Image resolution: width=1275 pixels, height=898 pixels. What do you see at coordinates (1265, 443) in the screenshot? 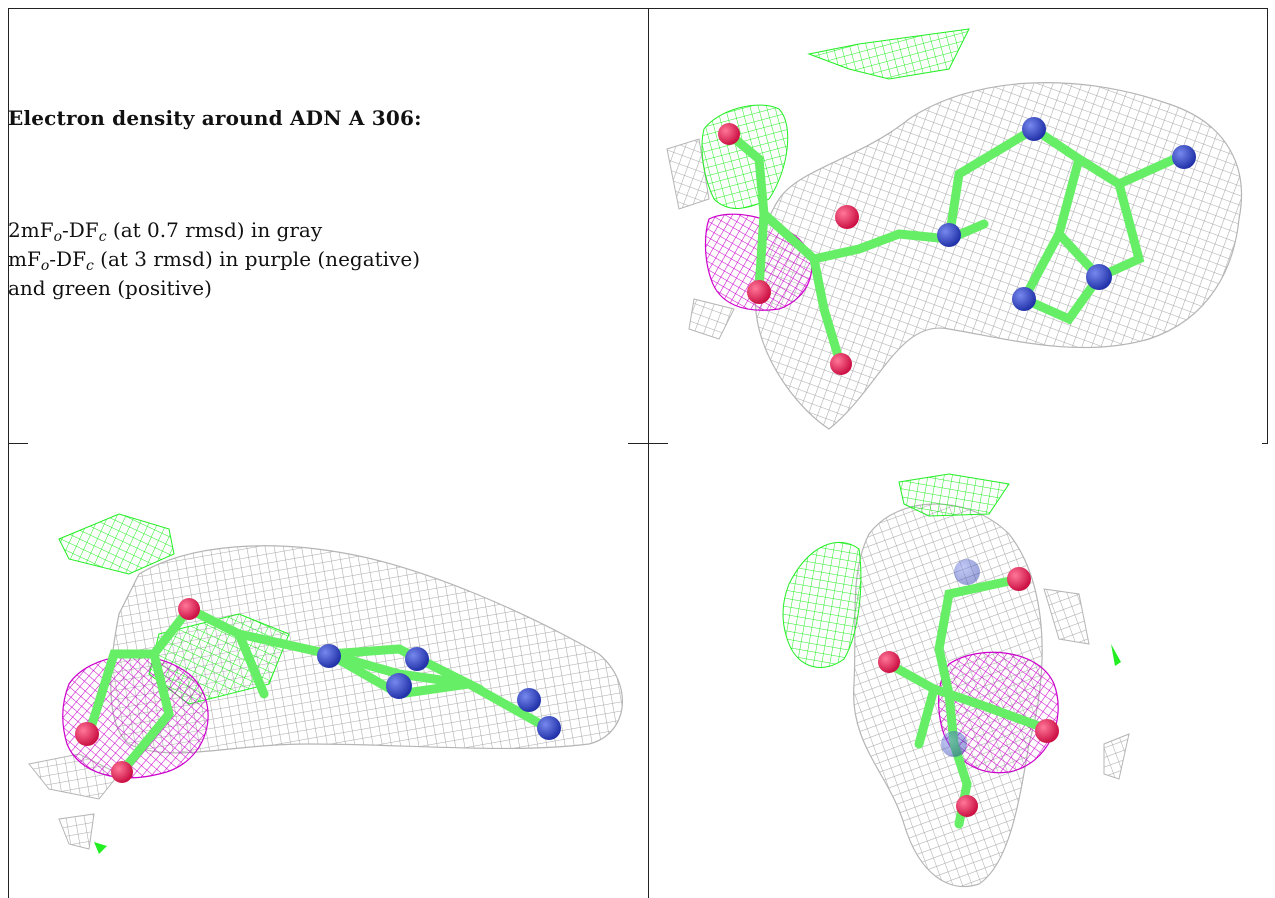
I see `table-border-mid-right` at bounding box center [1265, 443].